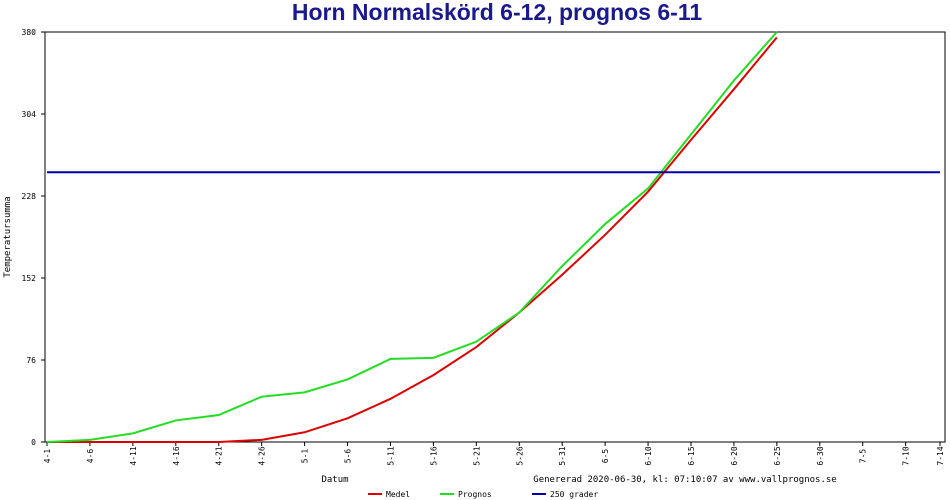  Describe the element at coordinates (433, 455) in the screenshot. I see `x-tick-label: 5-16` at that location.